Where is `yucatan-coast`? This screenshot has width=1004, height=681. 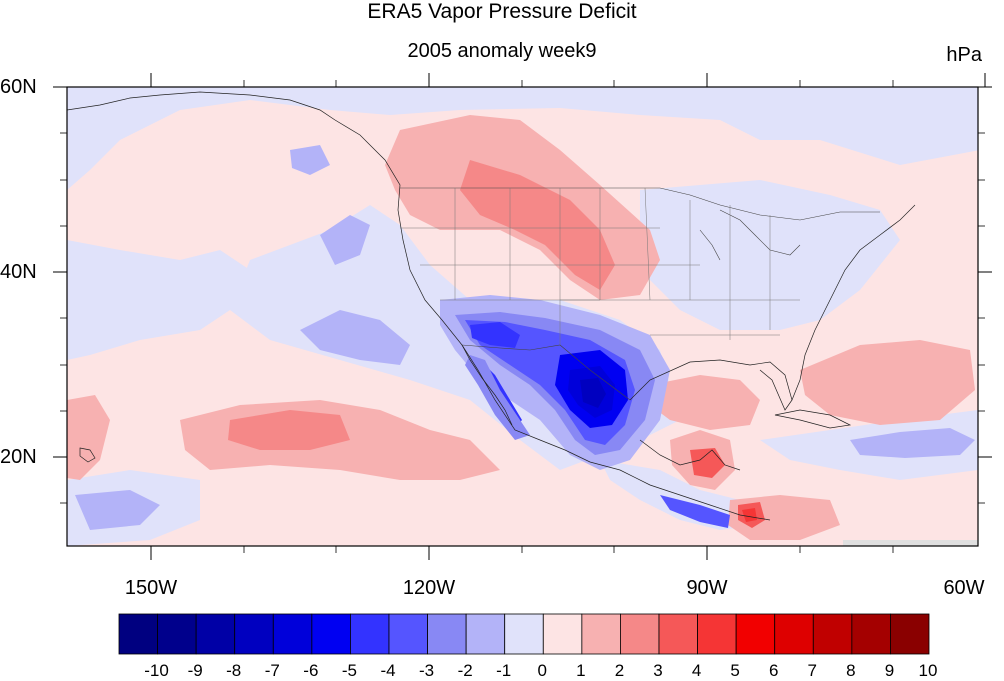 yucatan-coast is located at coordinates (690, 455).